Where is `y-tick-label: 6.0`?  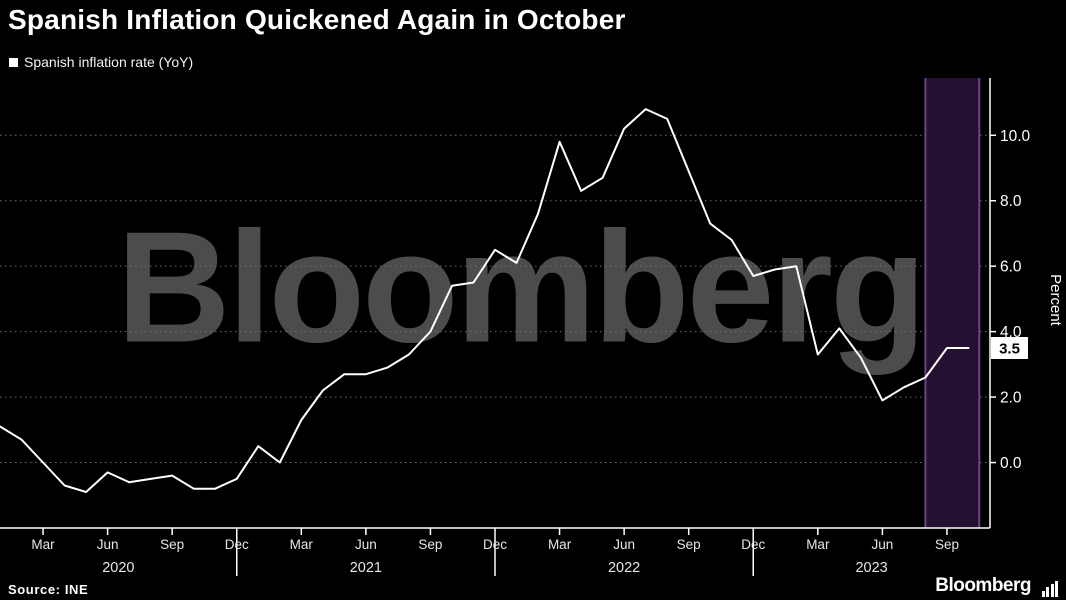 y-tick-label: 6.0 is located at coordinates (1011, 267).